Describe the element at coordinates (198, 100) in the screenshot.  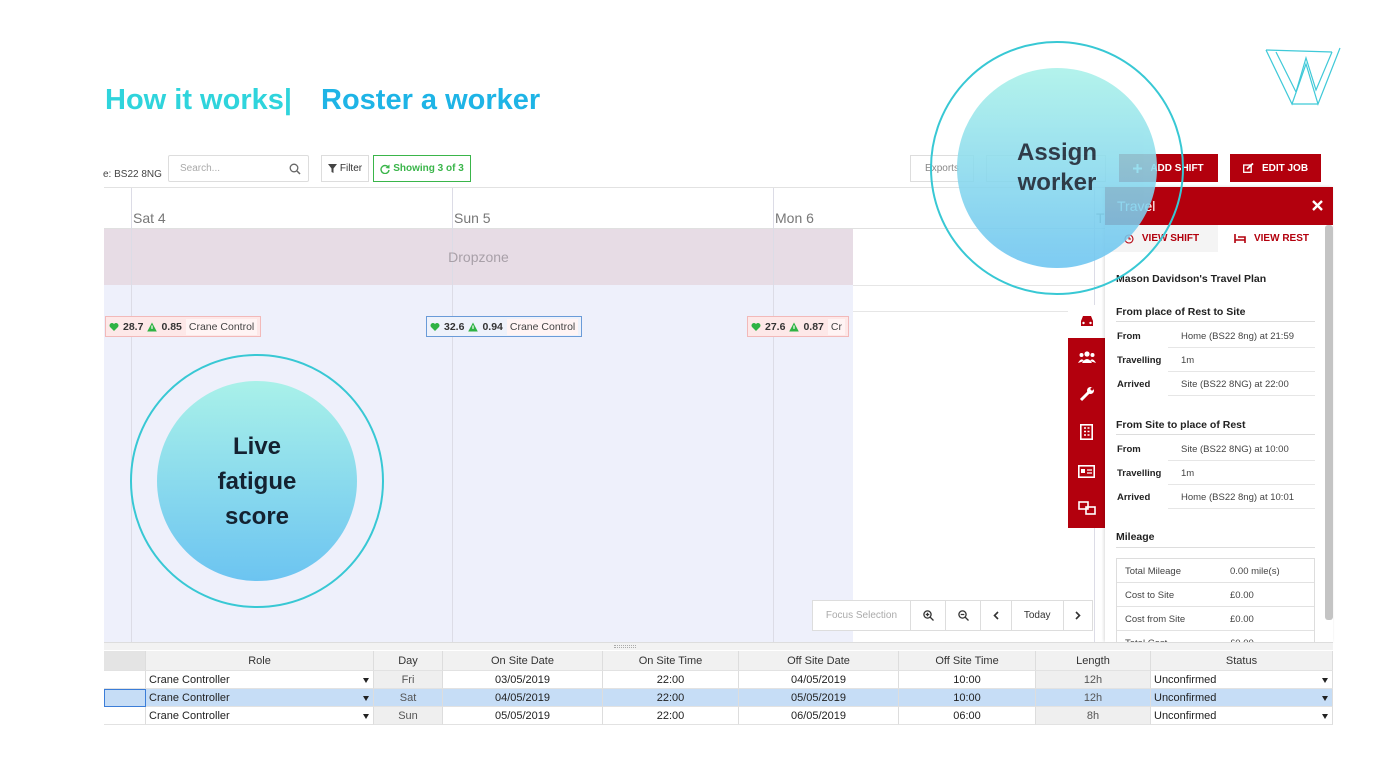
I see `title-part1: How it works|` at that location.